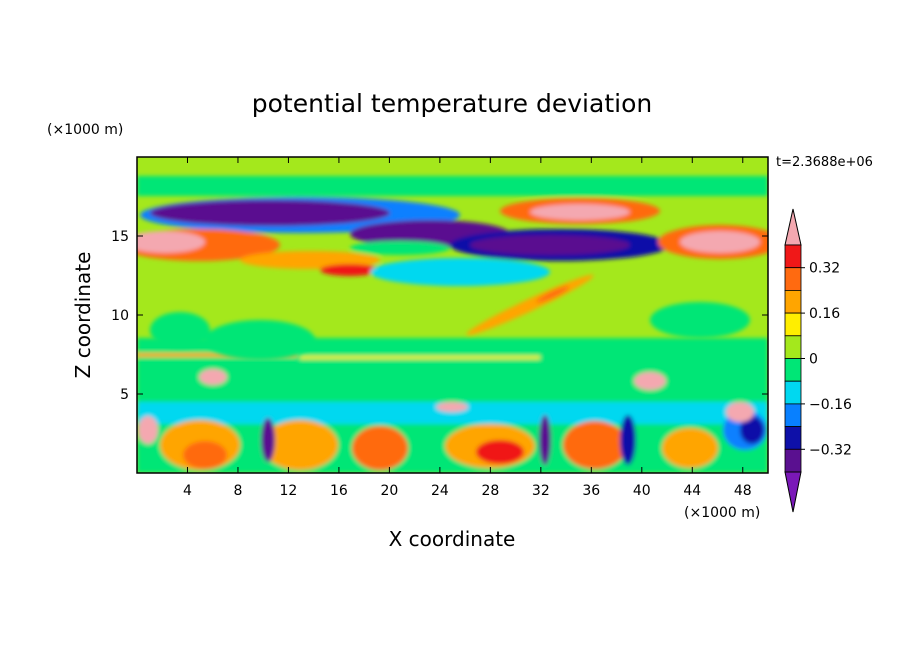 This screenshot has height=654, width=904. I want to click on x-tick-label: 32, so click(541, 491).